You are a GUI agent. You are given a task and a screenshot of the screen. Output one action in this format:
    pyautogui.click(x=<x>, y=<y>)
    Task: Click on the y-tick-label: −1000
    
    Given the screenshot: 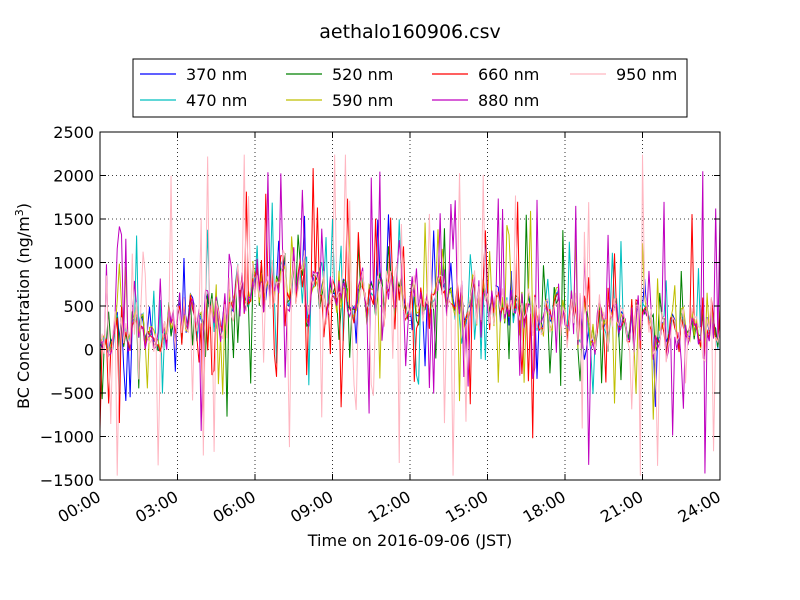 What is the action you would take?
    pyautogui.click(x=67, y=437)
    